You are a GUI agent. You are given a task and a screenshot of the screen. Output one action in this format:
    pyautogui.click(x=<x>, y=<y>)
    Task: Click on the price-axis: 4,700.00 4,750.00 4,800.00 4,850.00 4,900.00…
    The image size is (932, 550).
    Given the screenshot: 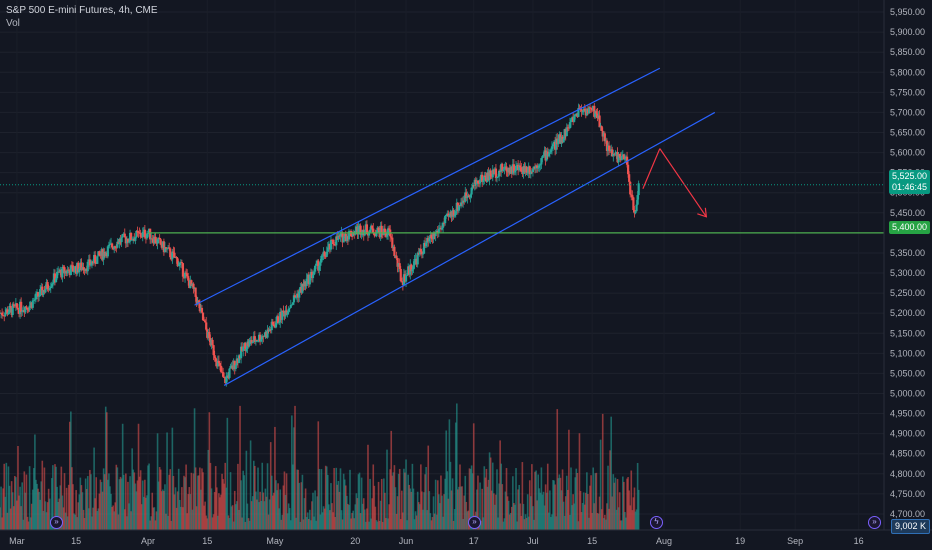 What is the action you would take?
    pyautogui.click(x=907, y=263)
    